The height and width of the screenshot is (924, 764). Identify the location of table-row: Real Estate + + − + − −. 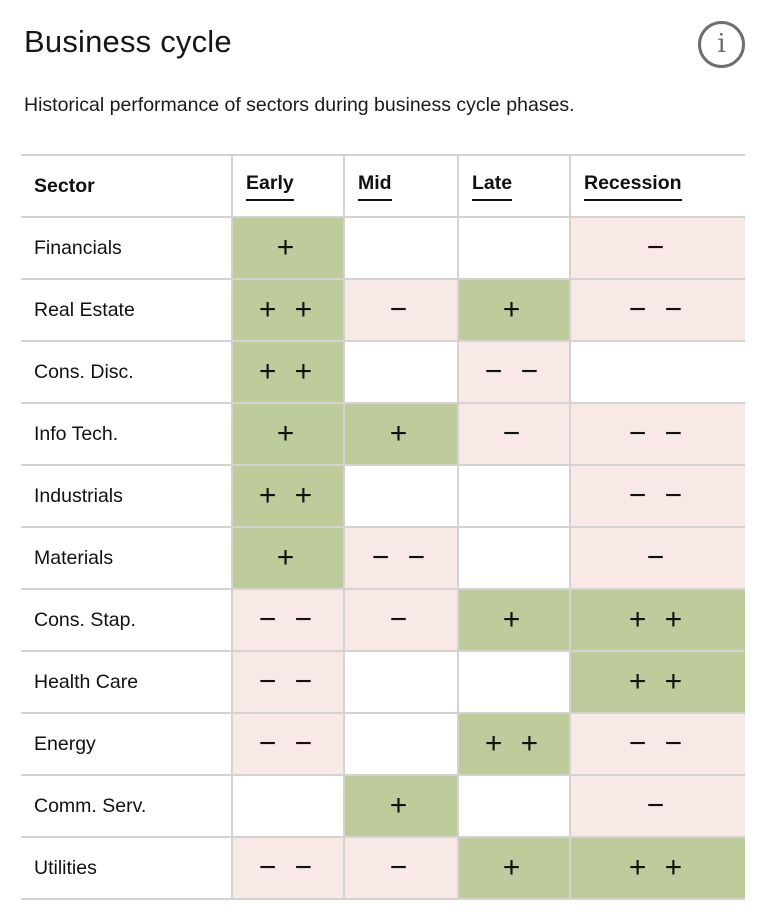
(383, 309).